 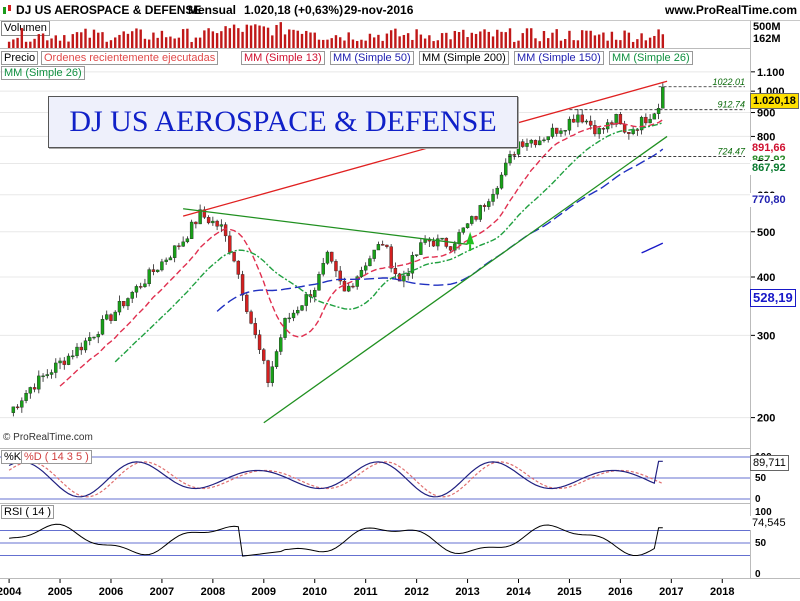 I want to click on stochastic-d-line, so click(x=336, y=479).